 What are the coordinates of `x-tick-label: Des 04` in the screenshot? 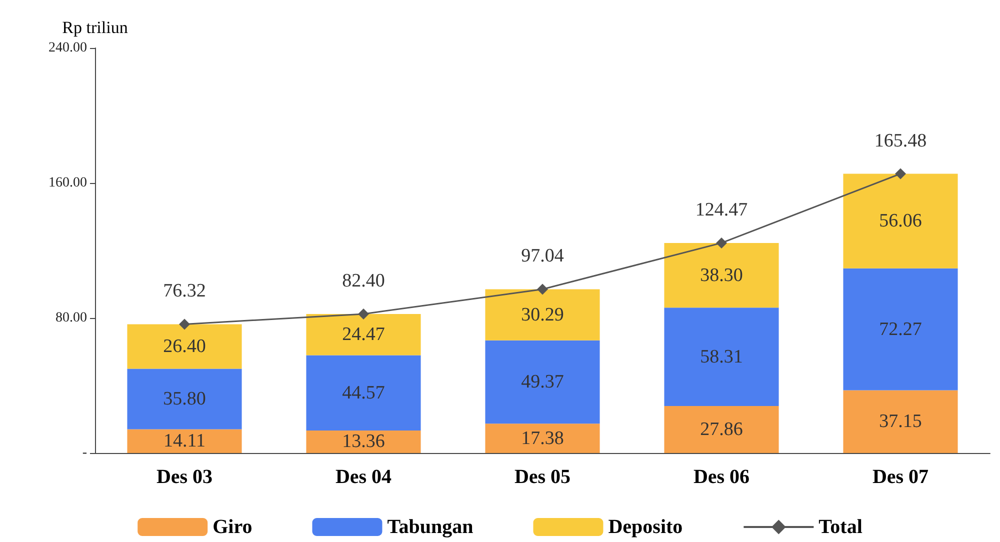 It's located at (363, 477).